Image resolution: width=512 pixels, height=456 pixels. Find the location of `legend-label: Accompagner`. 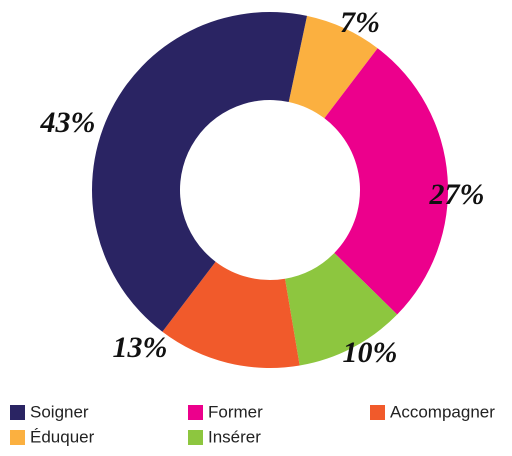

legend-label: Accompagner is located at coordinates (442, 411).